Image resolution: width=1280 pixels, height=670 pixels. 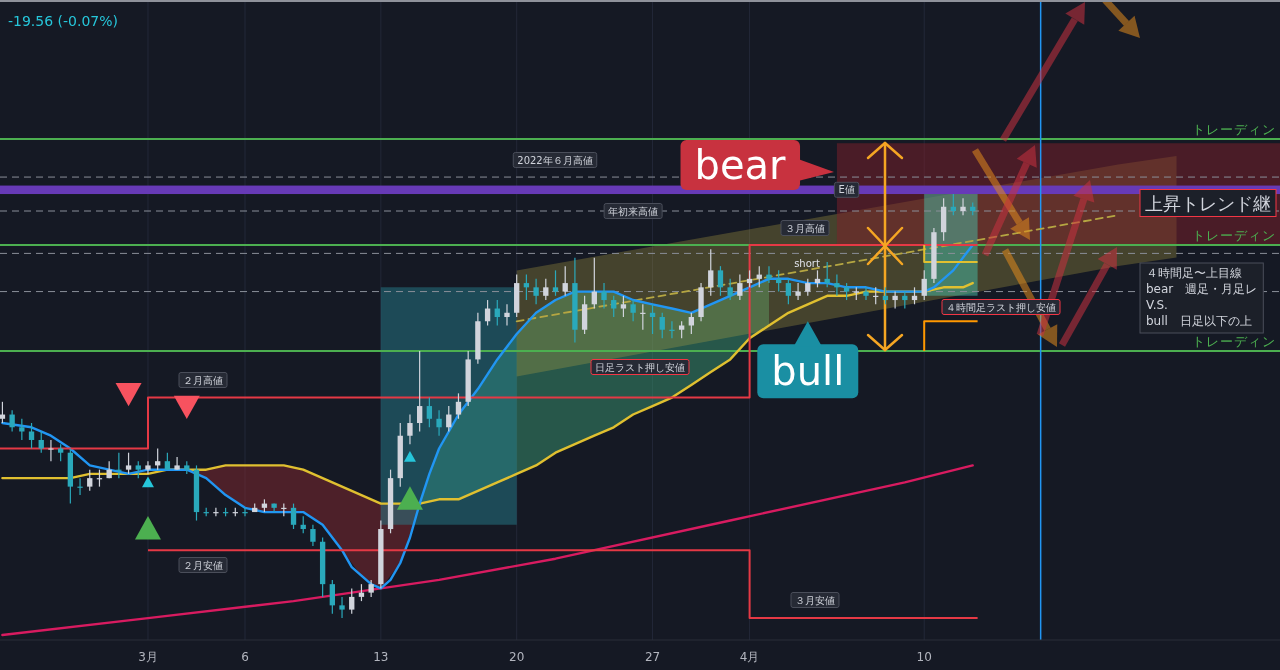 What do you see at coordinates (740, 165) in the screenshot?
I see `text: bear` at bounding box center [740, 165].